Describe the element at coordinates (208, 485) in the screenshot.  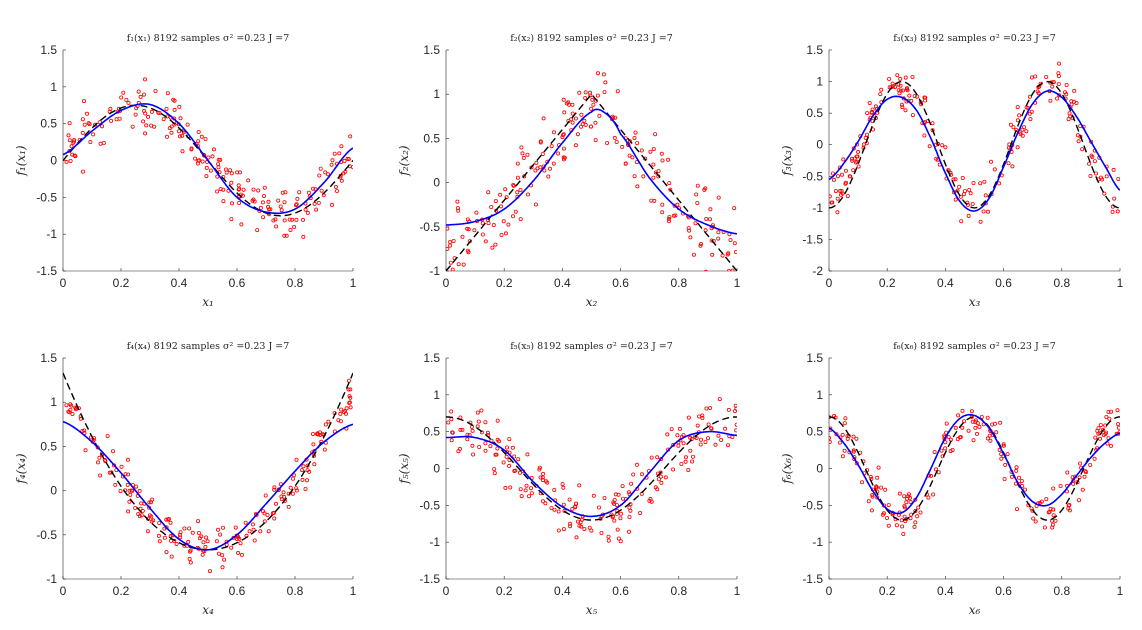
I see `fit-curve` at that location.